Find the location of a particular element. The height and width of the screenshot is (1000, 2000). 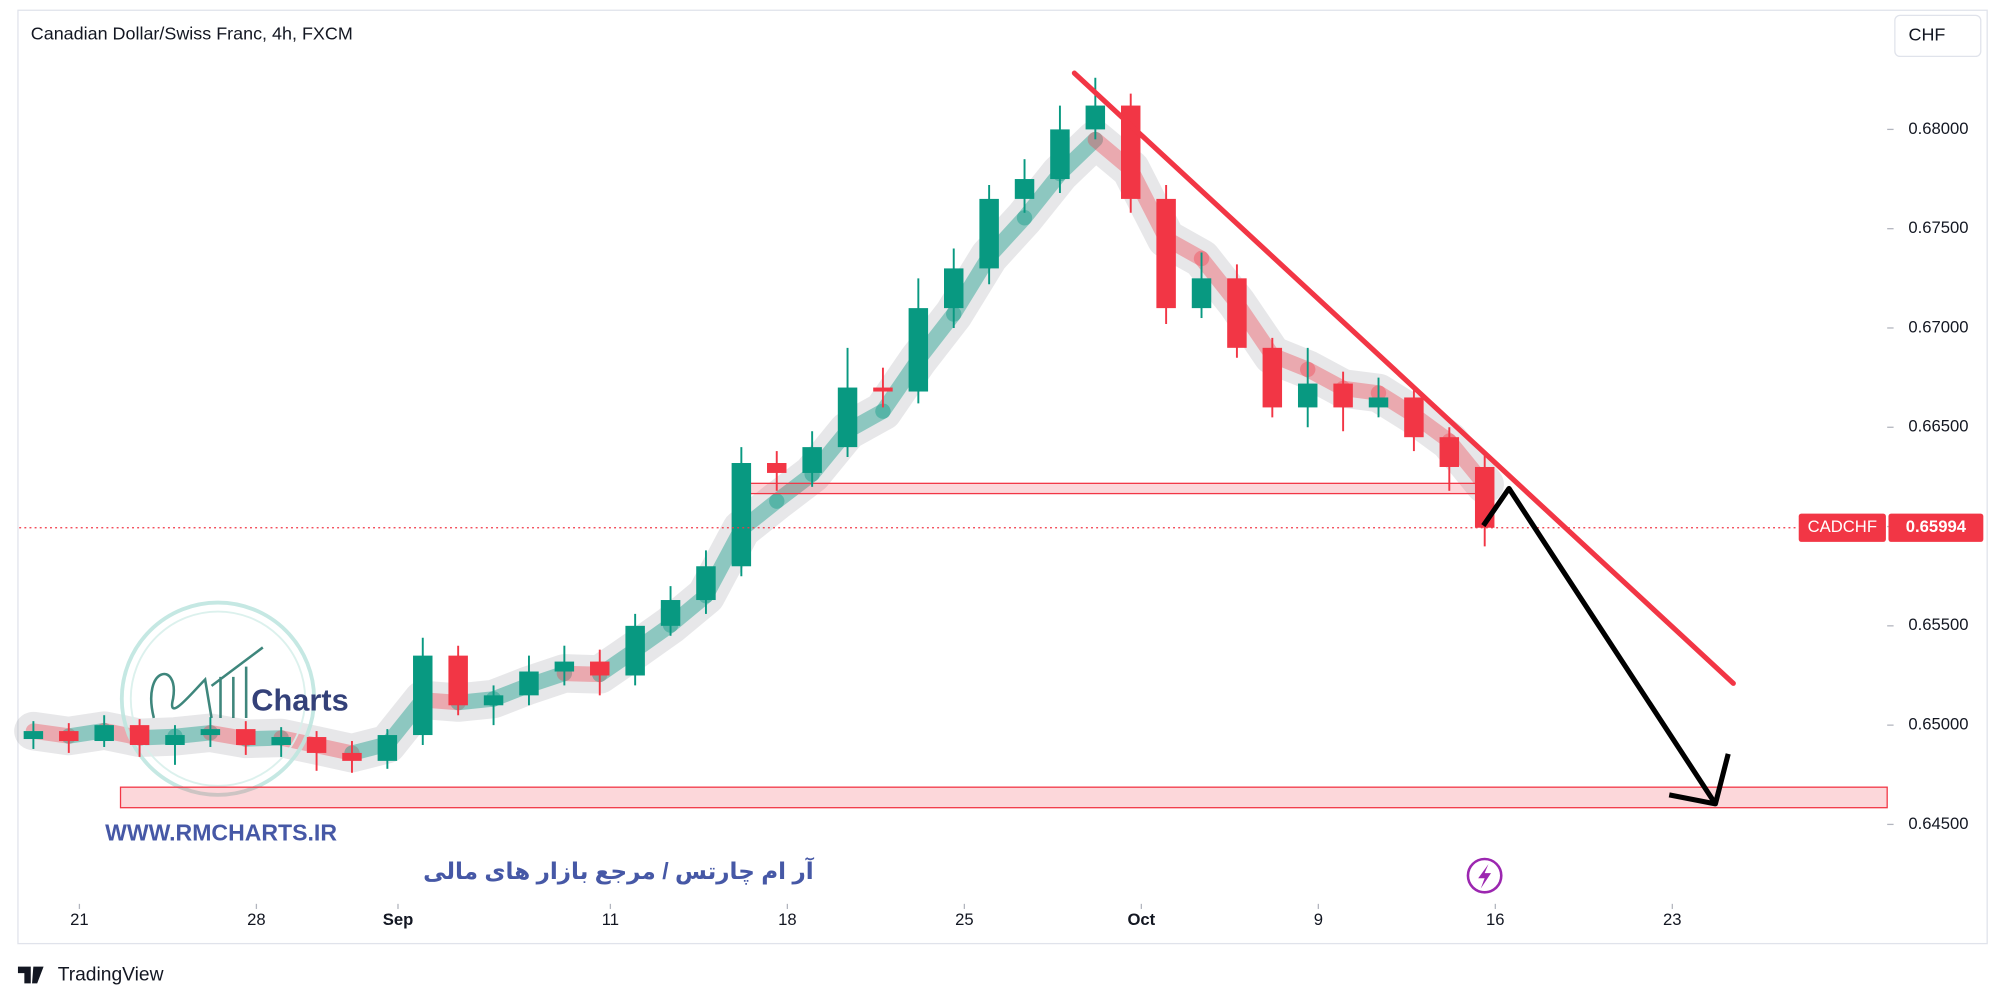

watermark-logo: Charts is located at coordinates (234, 698).